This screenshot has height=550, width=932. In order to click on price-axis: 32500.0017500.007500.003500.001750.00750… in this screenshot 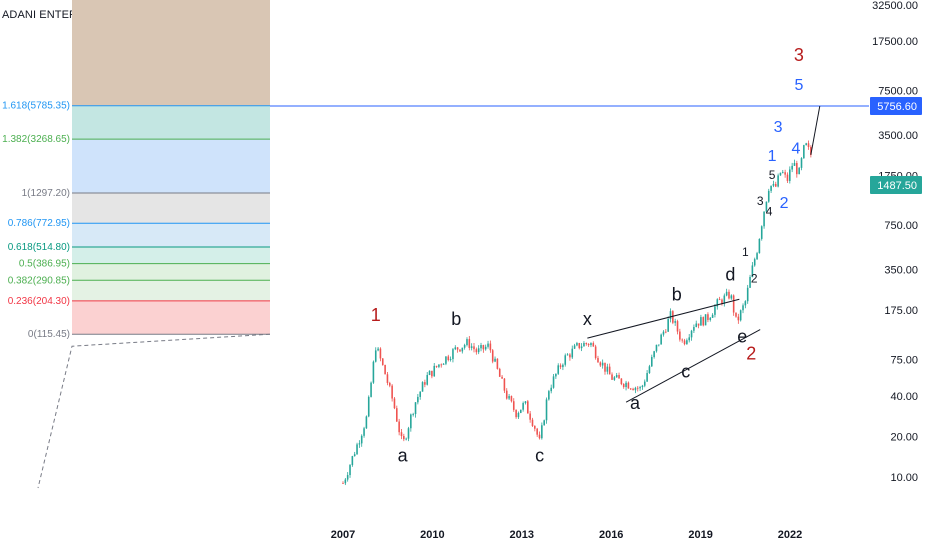, I will do `click(896, 242)`.